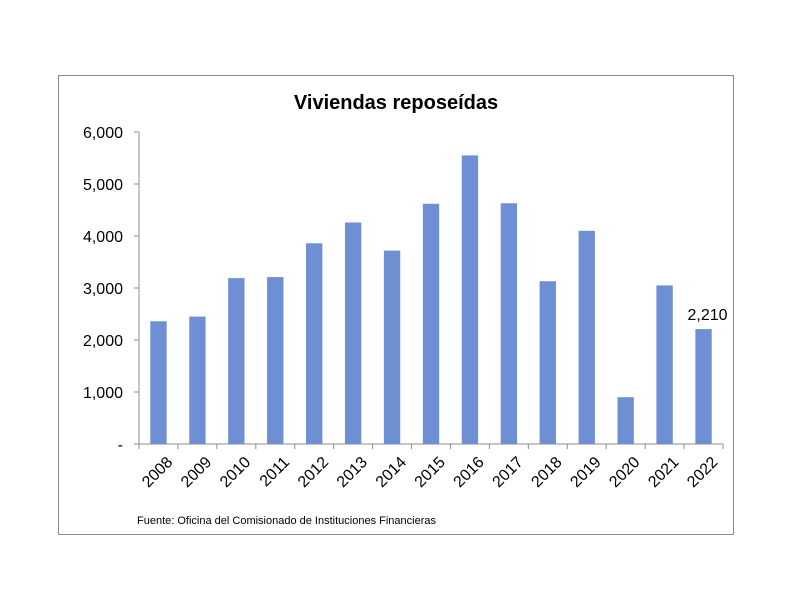 The height and width of the screenshot is (612, 792). I want to click on x-tick-label: 2010, so click(235, 472).